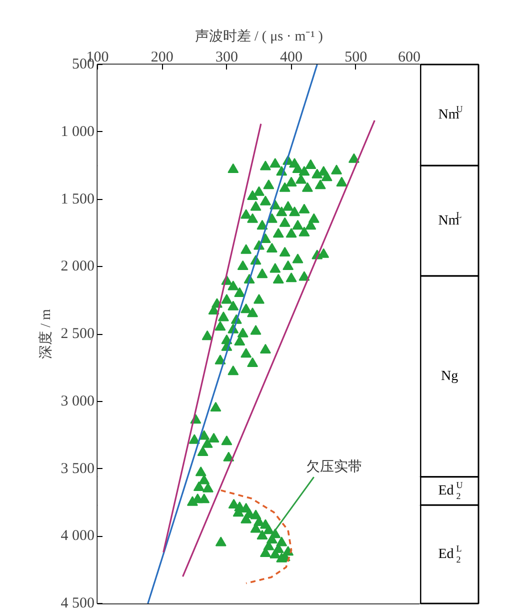  What do you see at coordinates (77, 334) in the screenshot?
I see `y-tick-label: 2 500` at bounding box center [77, 334].